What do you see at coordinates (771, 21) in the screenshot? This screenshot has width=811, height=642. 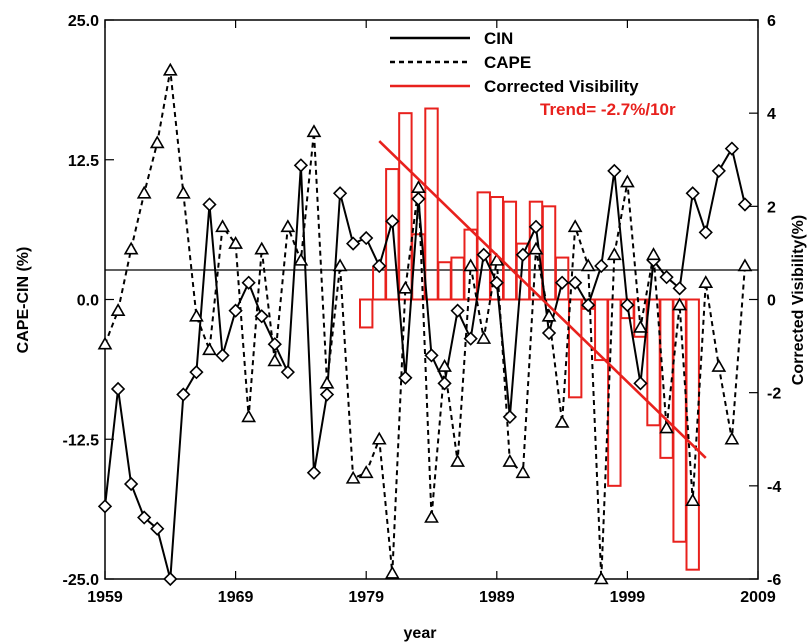 I see `y-right-tick-label: 6` at bounding box center [771, 21].